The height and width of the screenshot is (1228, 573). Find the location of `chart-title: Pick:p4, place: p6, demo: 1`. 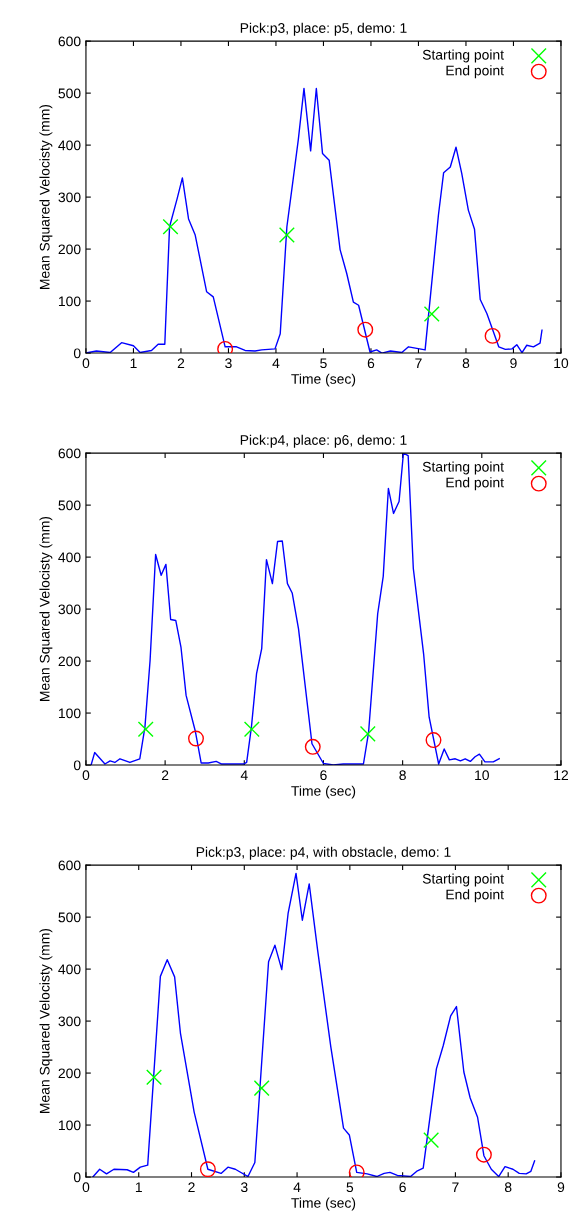

chart-title: Pick:p4, place: p6, demo: 1 is located at coordinates (323, 441).